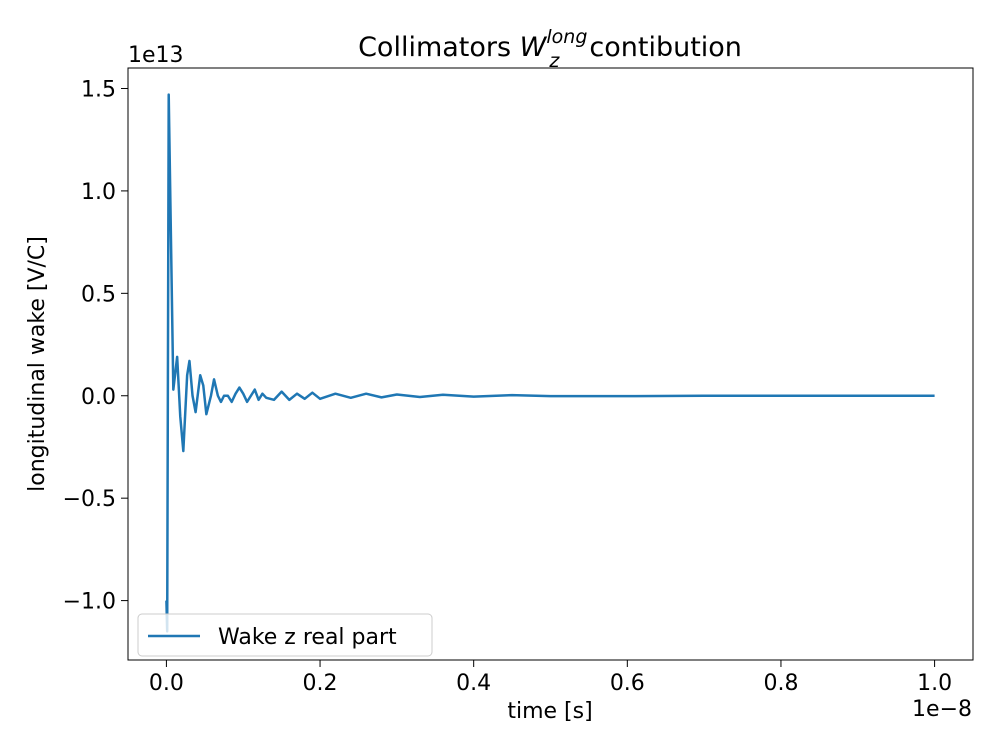  Describe the element at coordinates (98, 294) in the screenshot. I see `y-tick-label: 0.5` at that location.